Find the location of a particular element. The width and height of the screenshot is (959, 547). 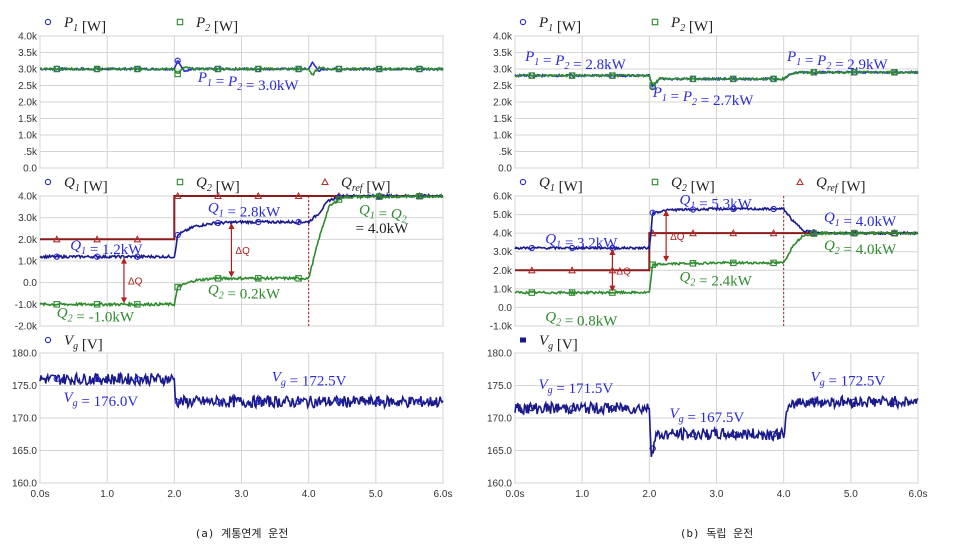

annotation-text: Vg = 176.0V is located at coordinates (101, 400).